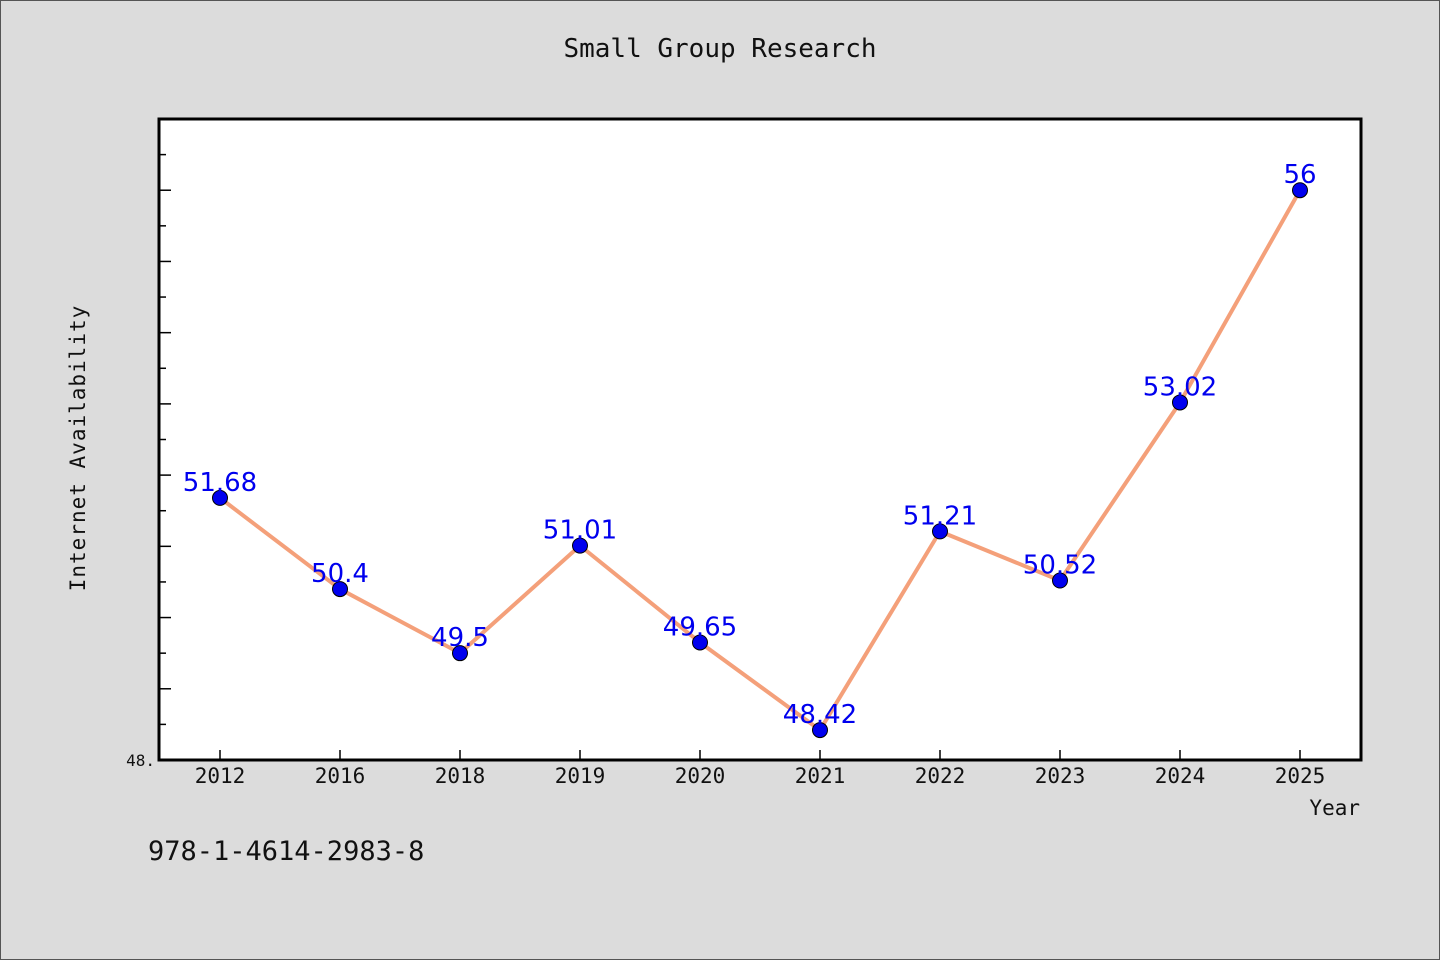 The height and width of the screenshot is (960, 1440). Describe the element at coordinates (1299, 175) in the screenshot. I see `data-label: 56` at that location.